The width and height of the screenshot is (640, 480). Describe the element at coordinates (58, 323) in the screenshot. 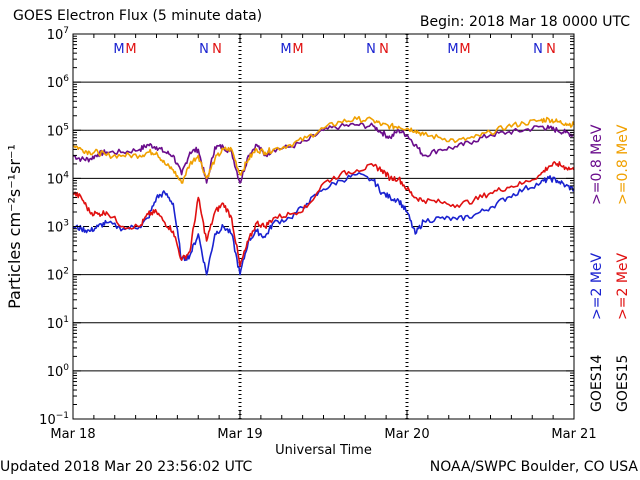

I see `y-tick-label: 10¹` at that location.